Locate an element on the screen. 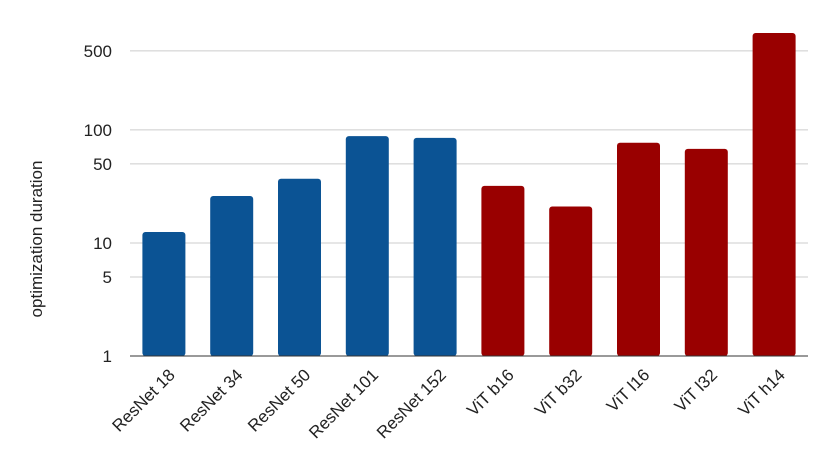 This screenshot has width=830, height=473. y-tick-label: 50 is located at coordinates (102, 164).